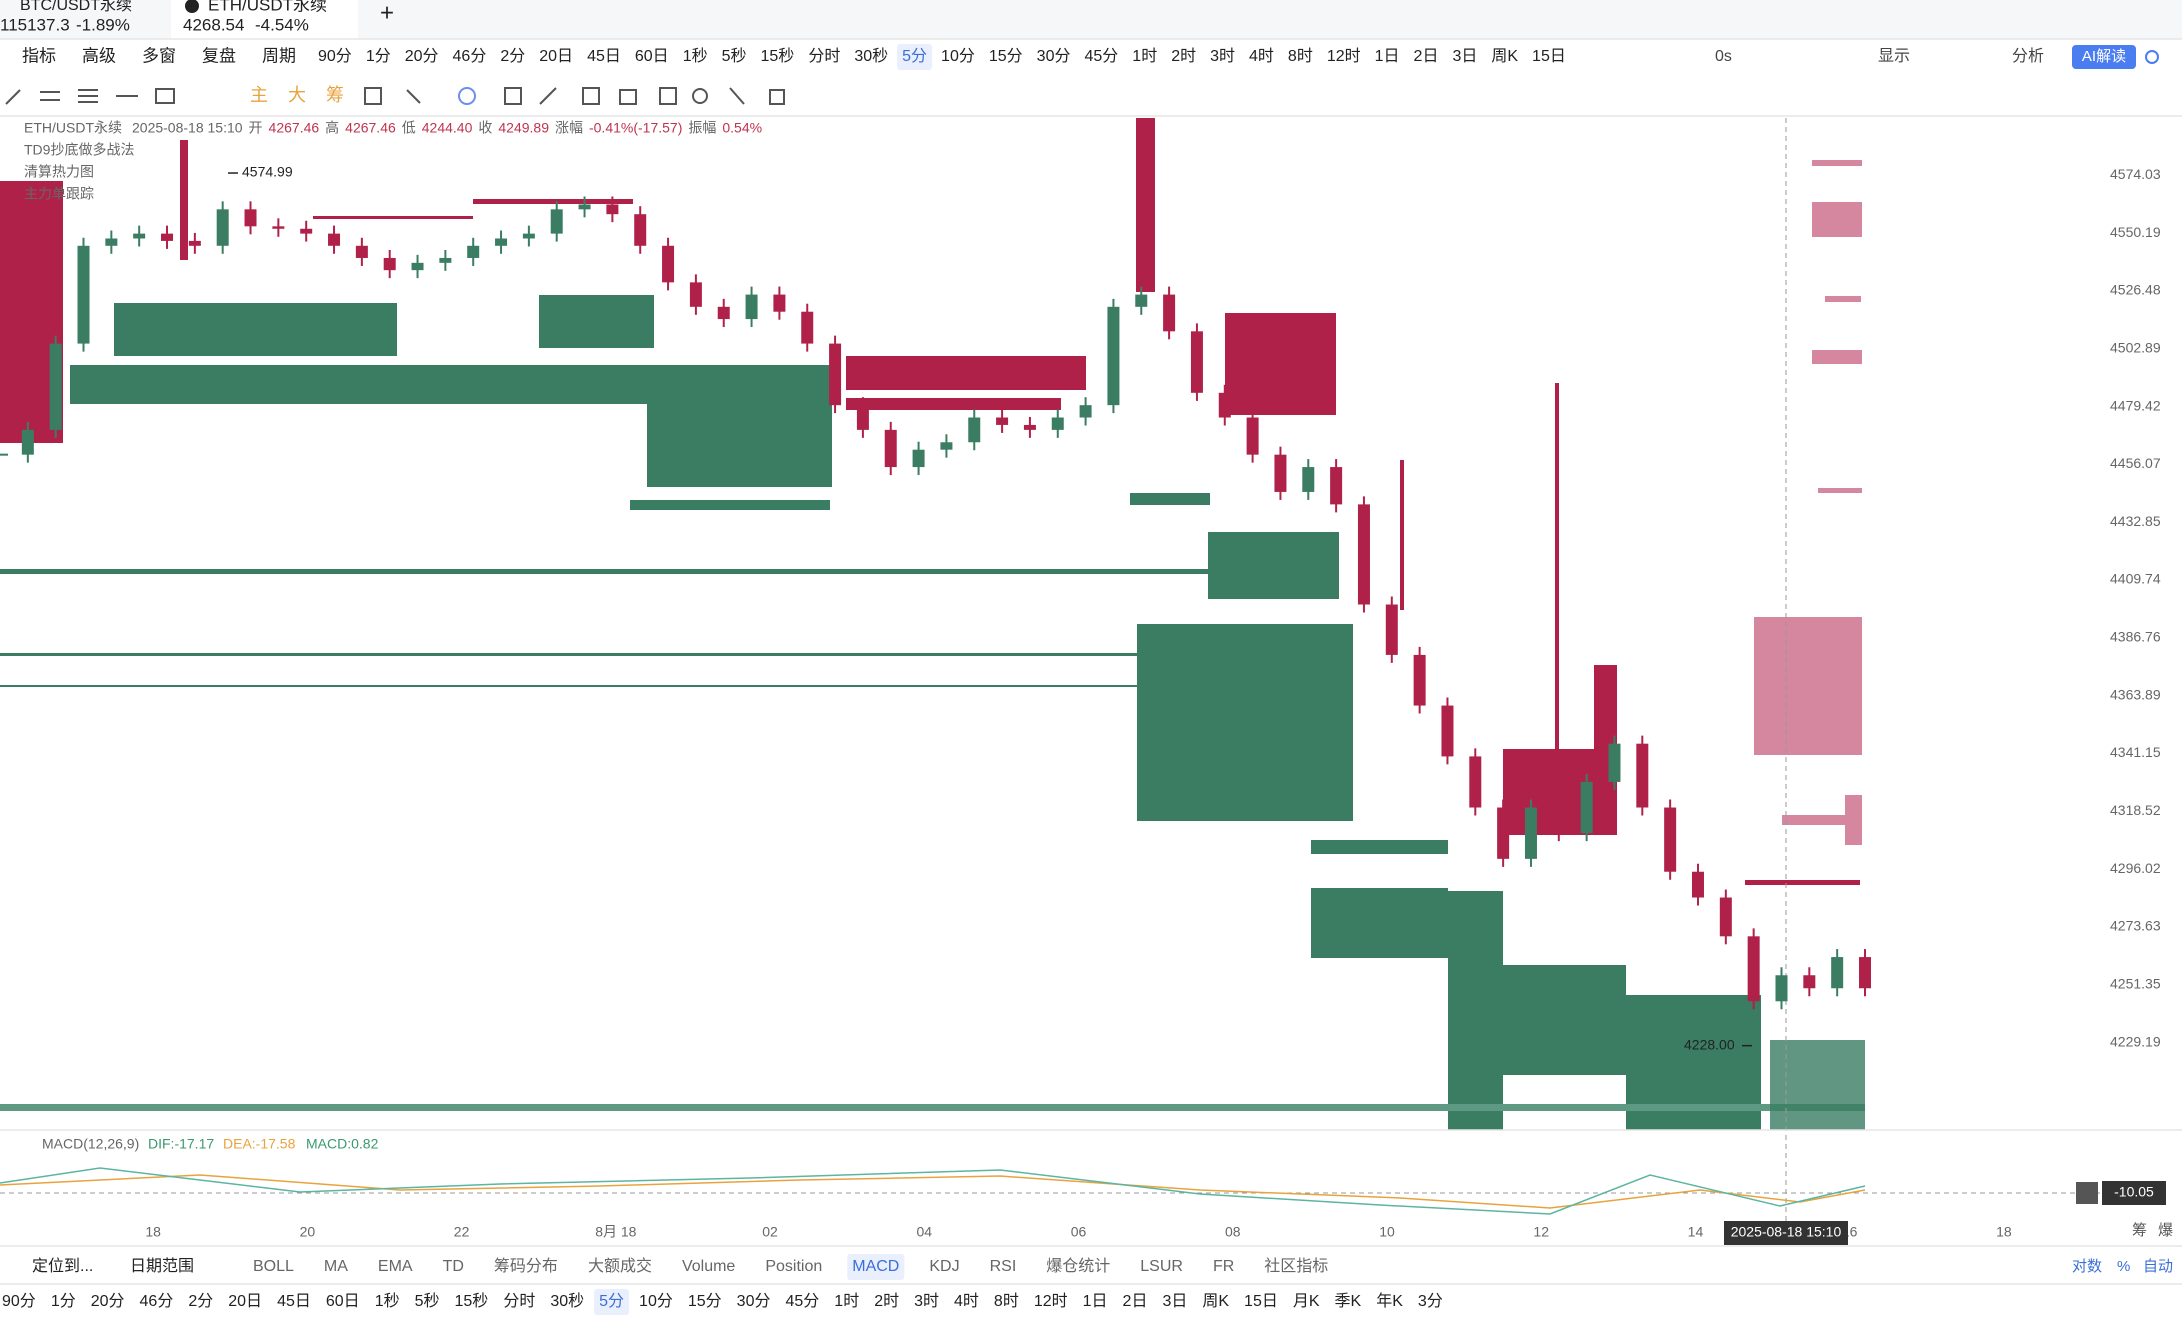 The width and height of the screenshot is (2182, 1333). Describe the element at coordinates (2158, 1266) in the screenshot. I see `bottom-right: 自动` at that location.